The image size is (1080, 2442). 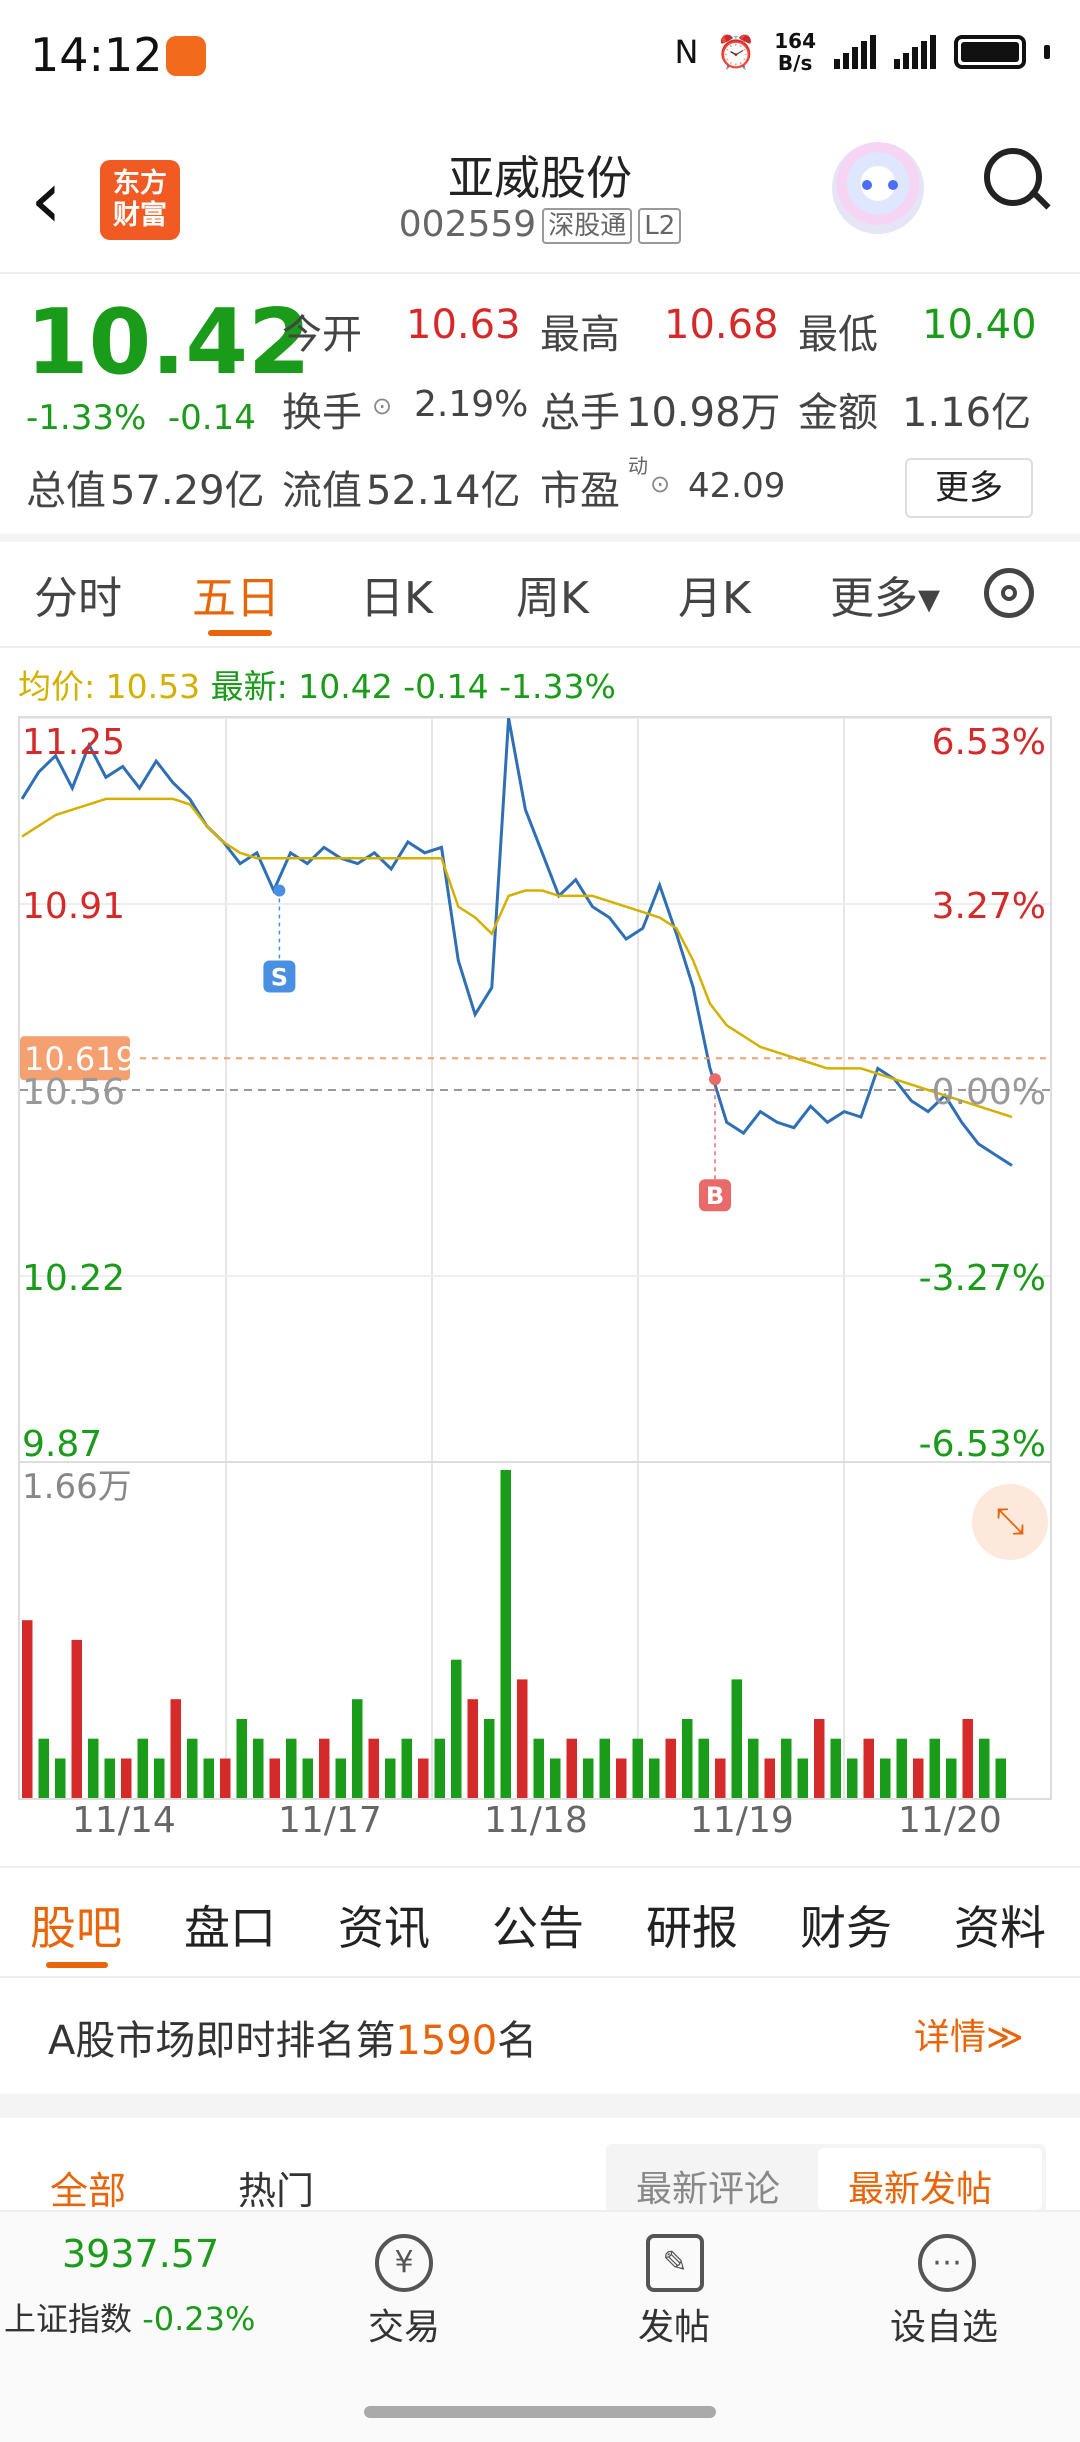 I want to click on tab-news: 资讯, so click(x=384, y=1928).